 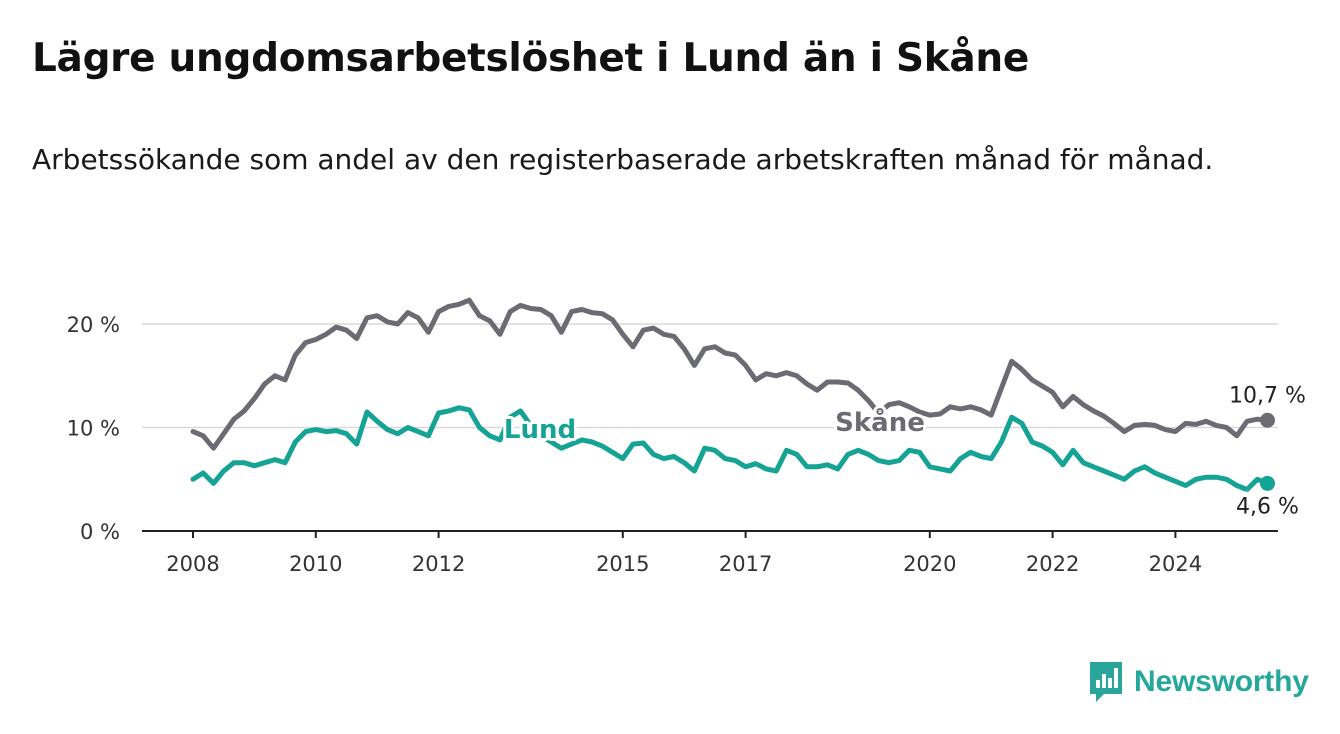 I want to click on x-axis-tick-labels: 2008 2010 2012 2015 2017 2020 2022 2024, so click(x=684, y=564).